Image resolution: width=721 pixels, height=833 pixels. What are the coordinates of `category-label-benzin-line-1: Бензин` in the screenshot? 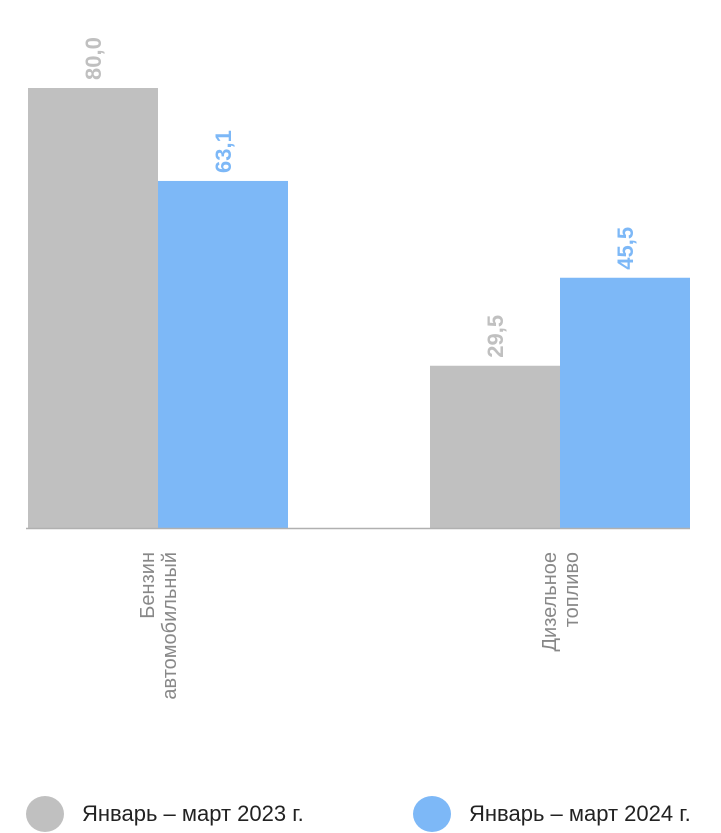 It's located at (148, 585).